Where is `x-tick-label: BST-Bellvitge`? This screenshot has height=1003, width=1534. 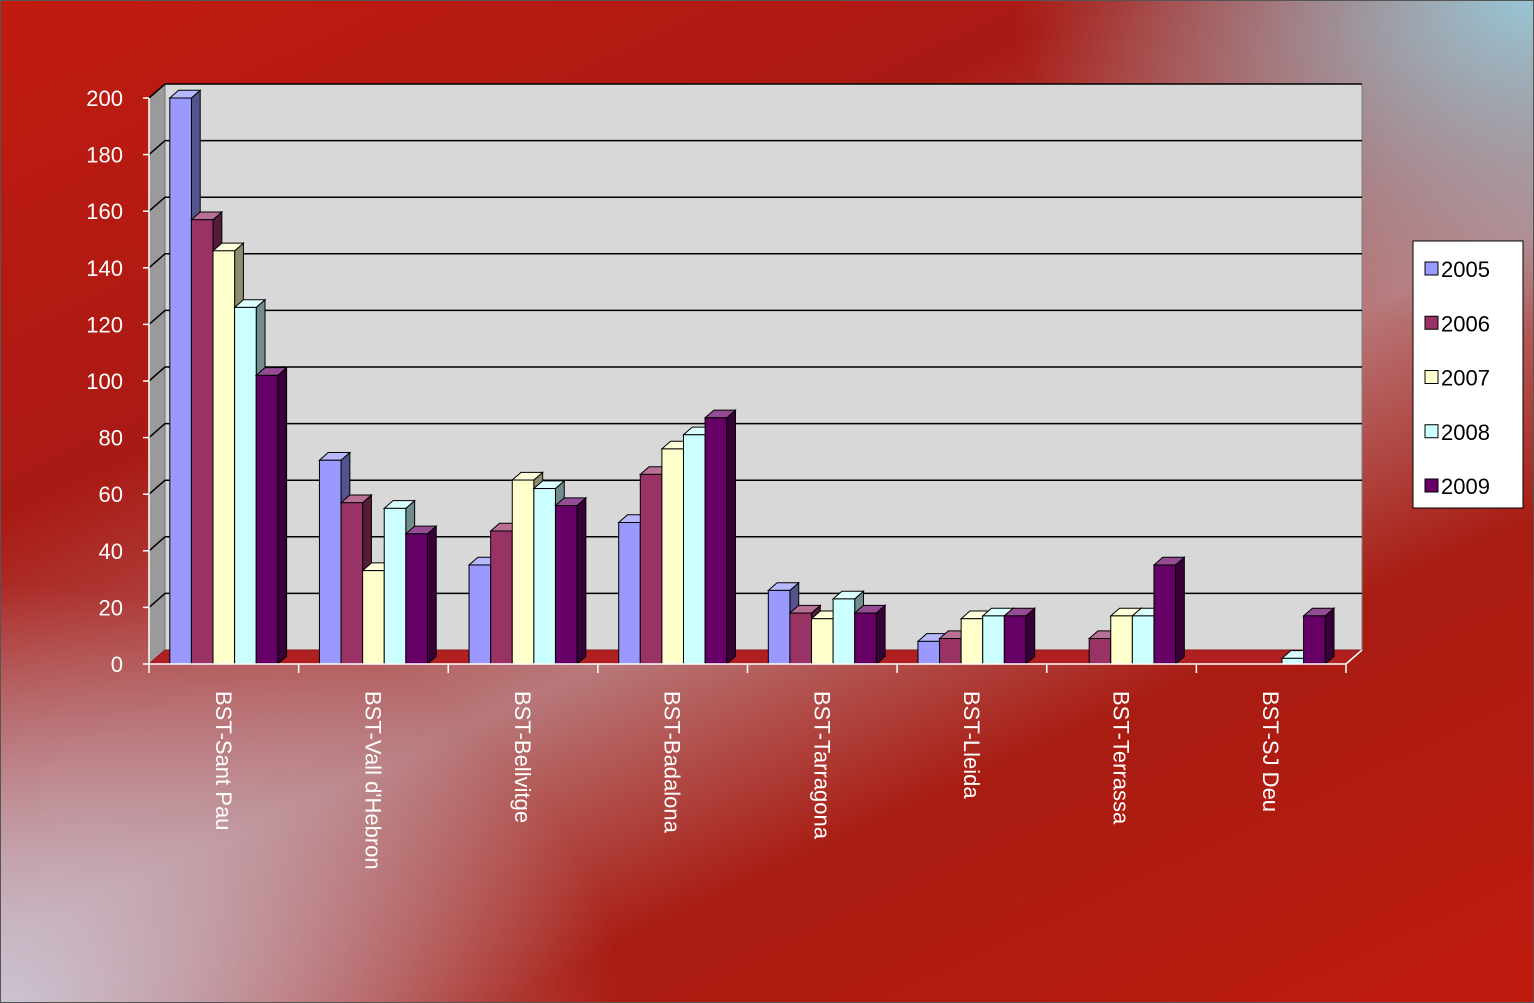
x-tick-label: BST-Bellvitge is located at coordinates (522, 757).